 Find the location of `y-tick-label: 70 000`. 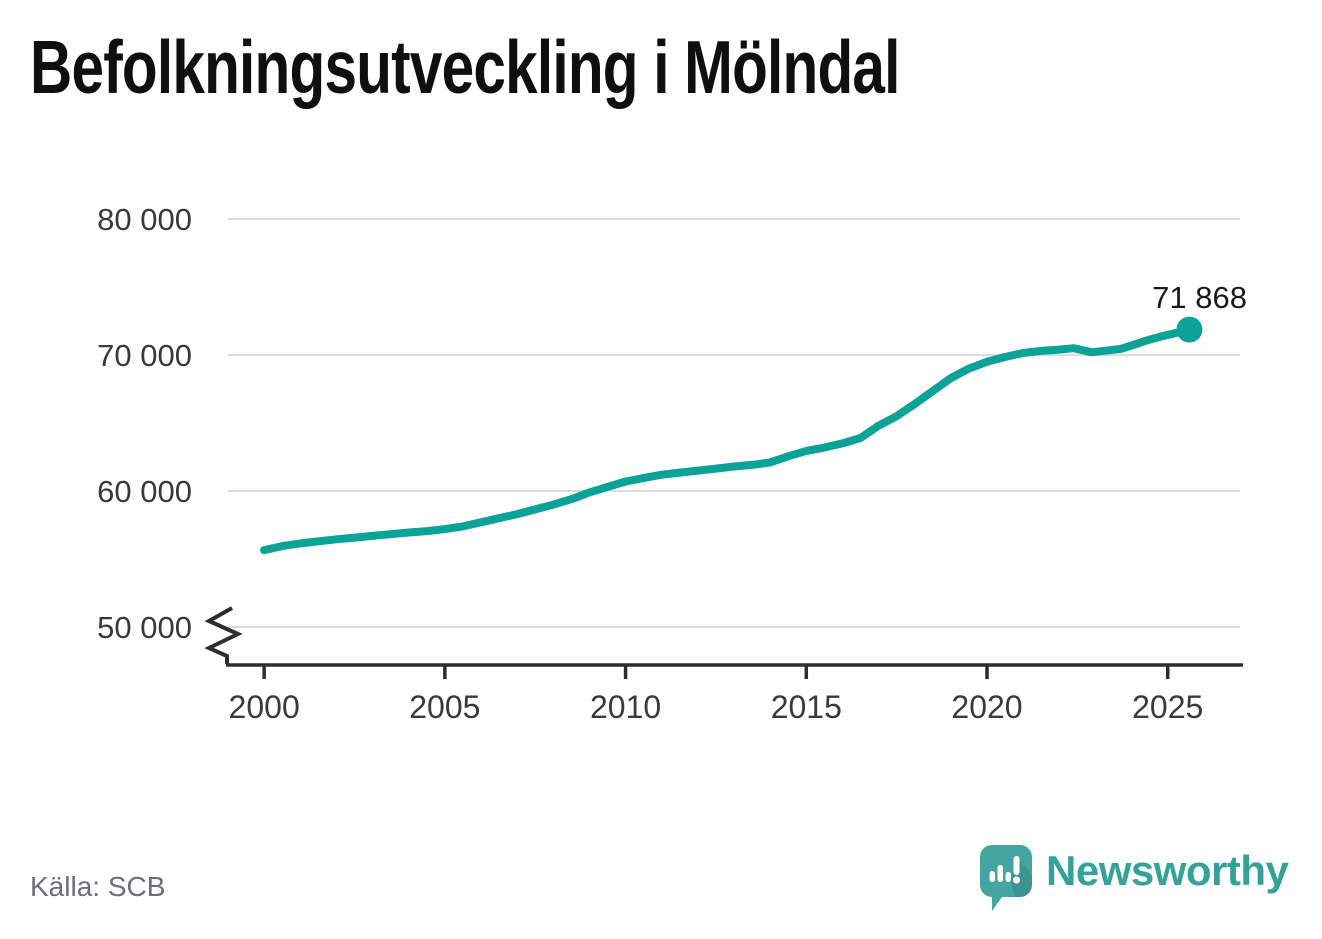

y-tick-label: 70 000 is located at coordinates (144, 355).